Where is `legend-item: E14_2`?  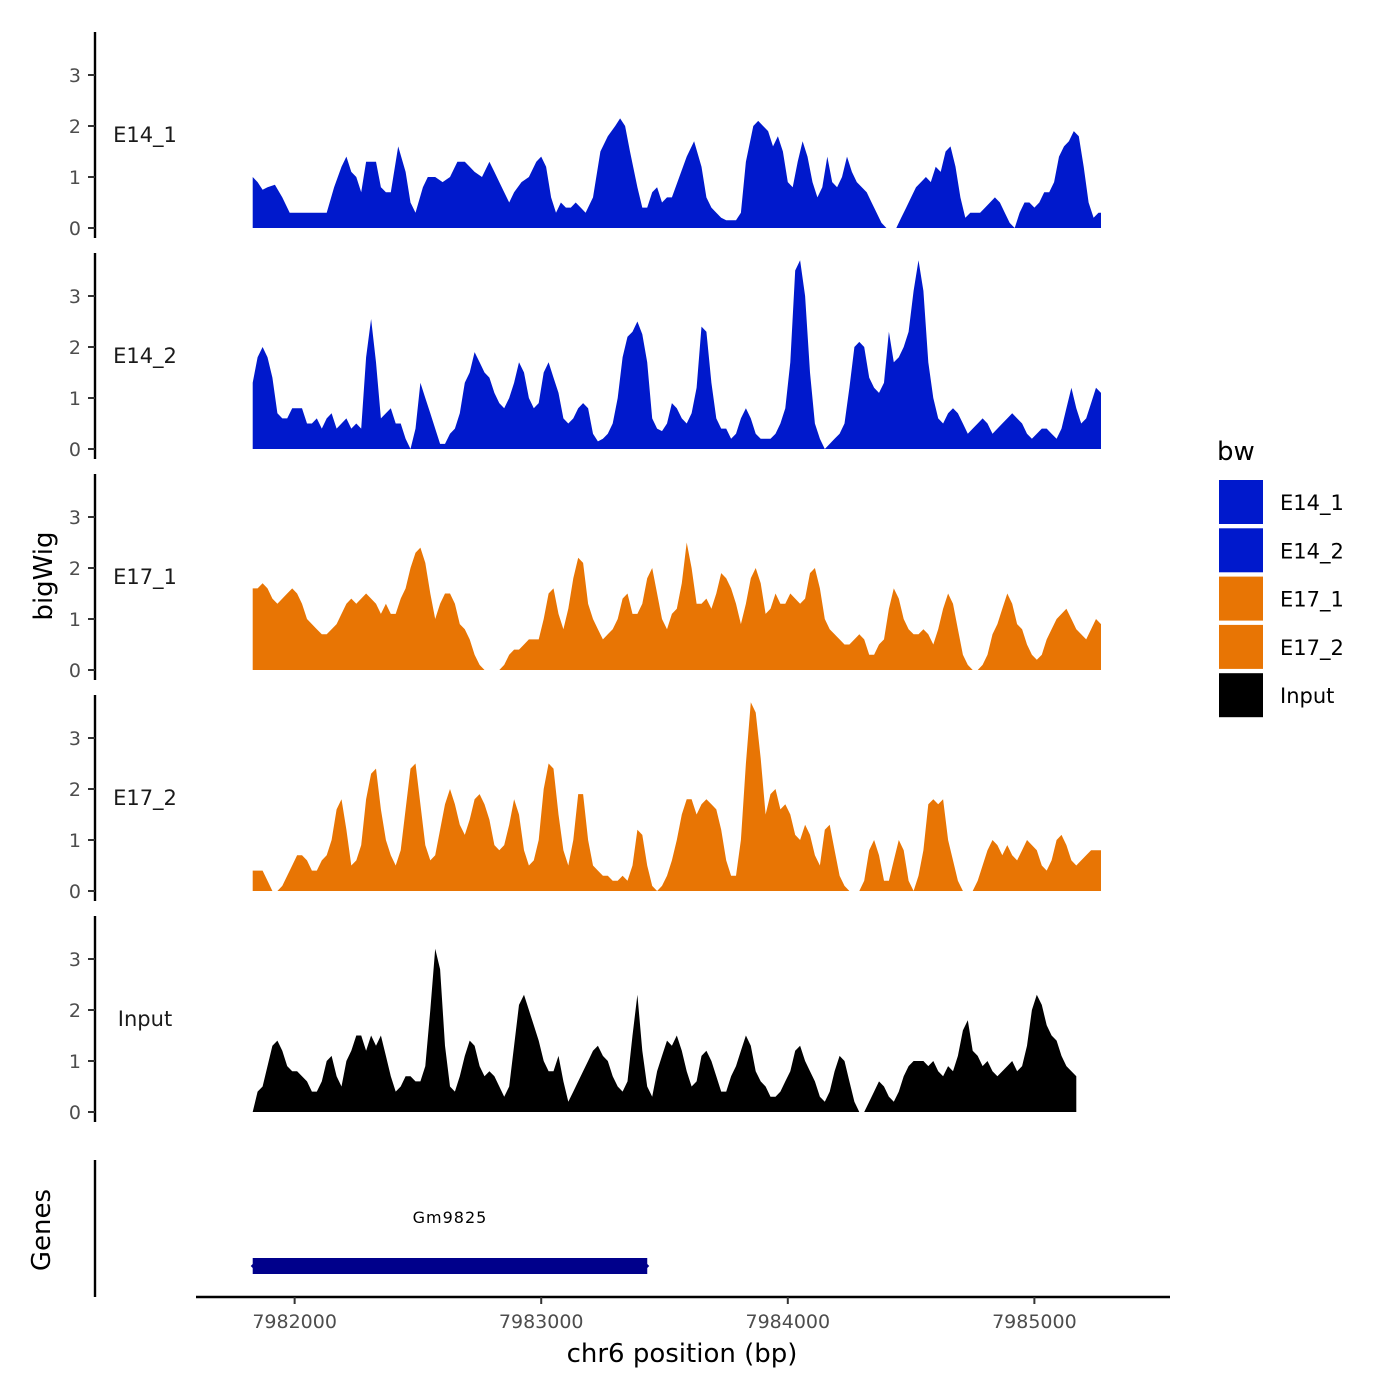
legend-item: E14_2 is located at coordinates (1281, 550).